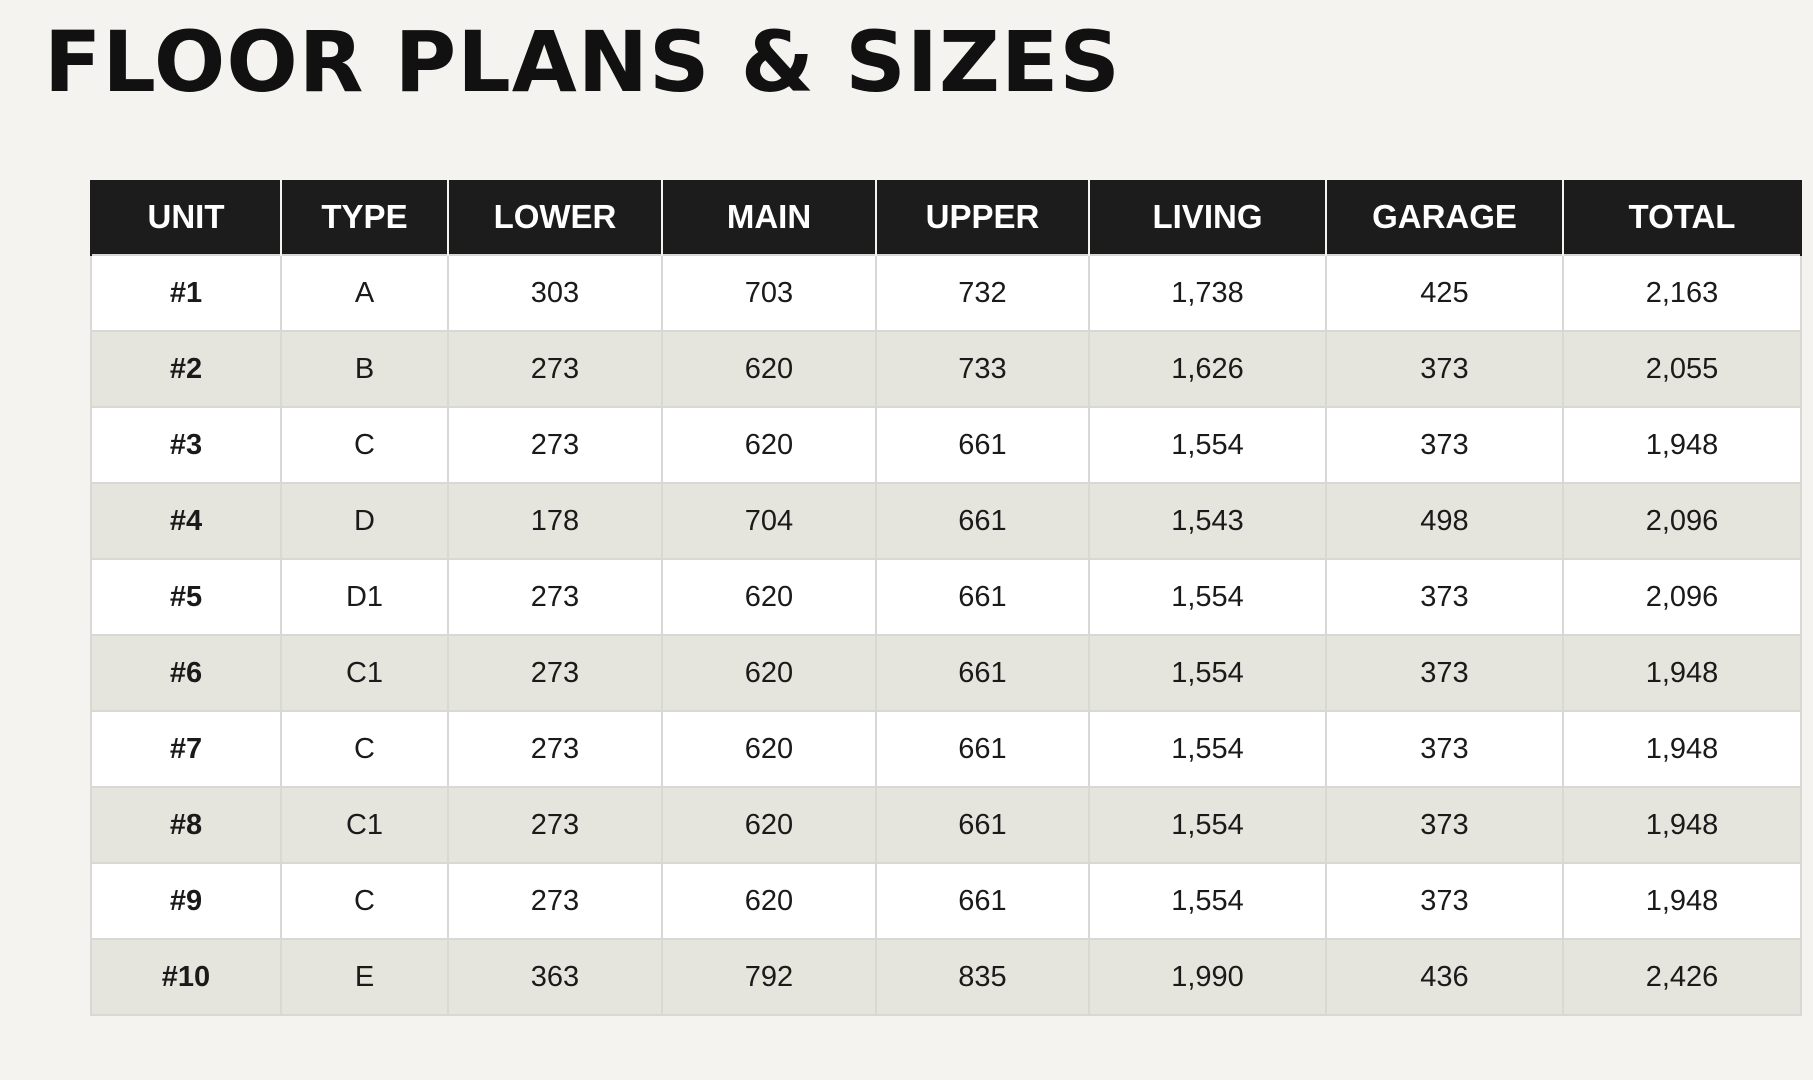 This screenshot has height=1080, width=1813. I want to click on table-row: #2 B 273 620 733 1,626 373 2,055, so click(946, 369).